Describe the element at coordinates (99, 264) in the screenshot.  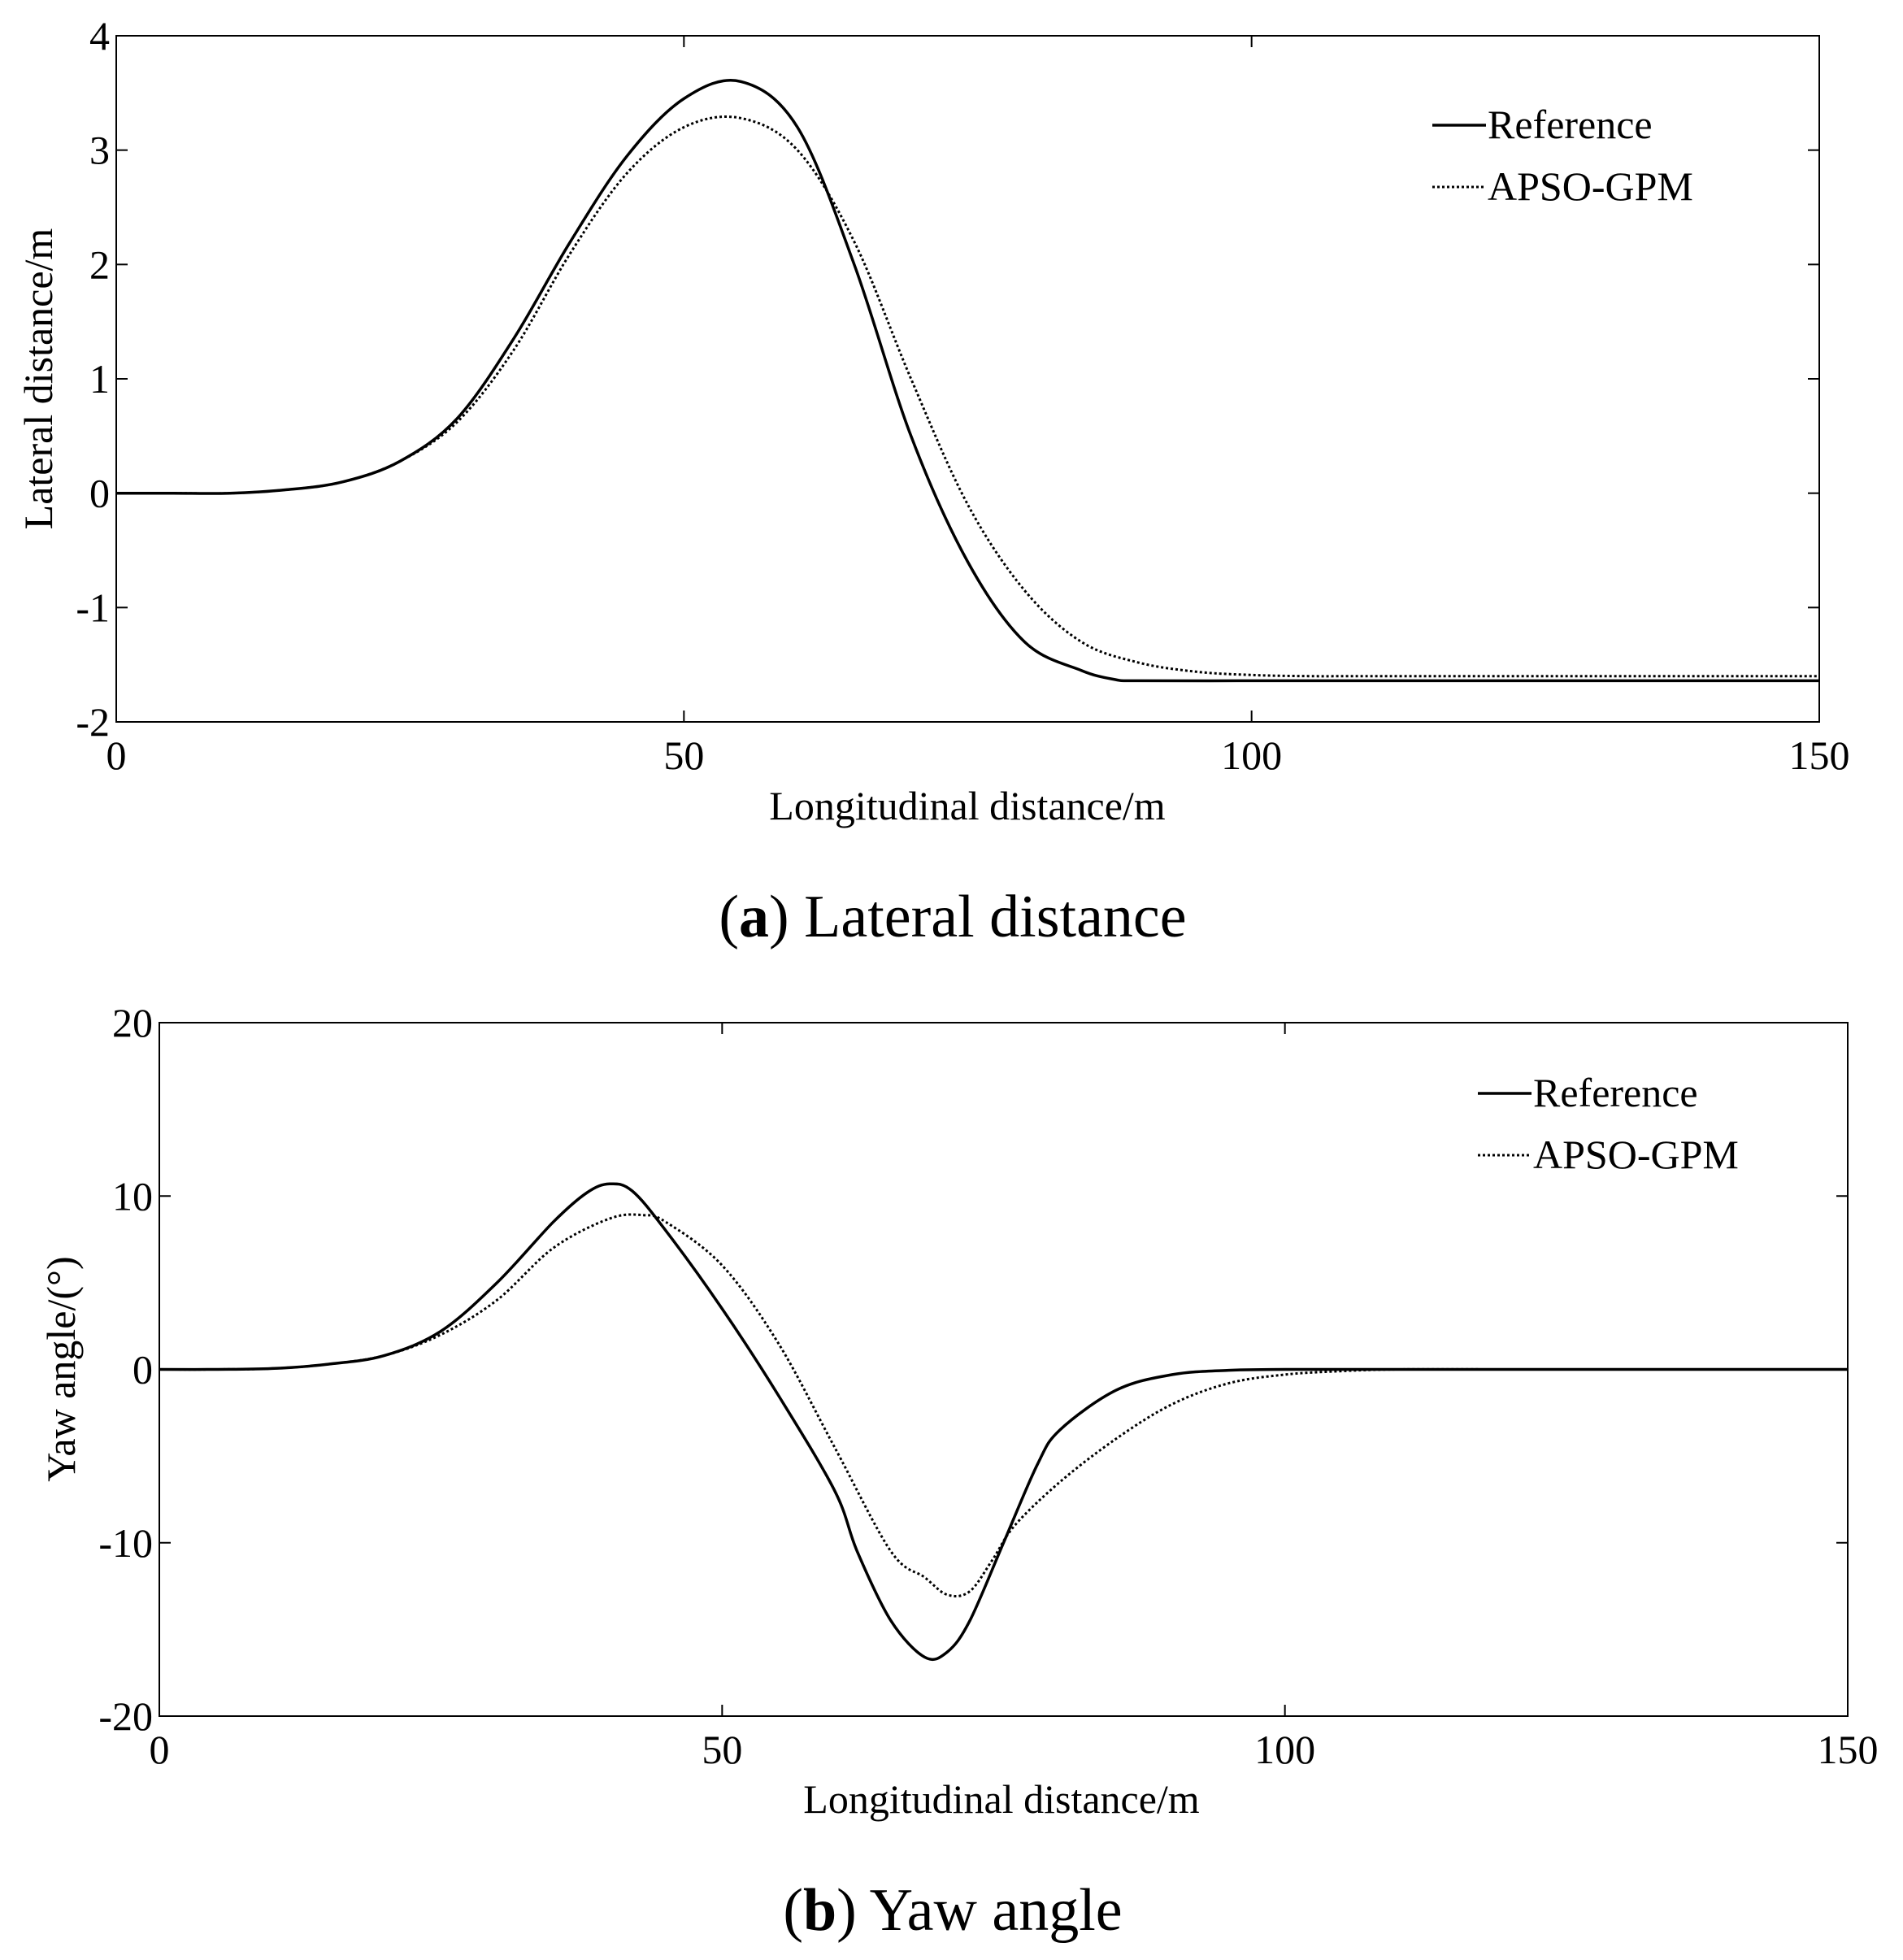
I see `chart-a-ytick-label: 2` at that location.